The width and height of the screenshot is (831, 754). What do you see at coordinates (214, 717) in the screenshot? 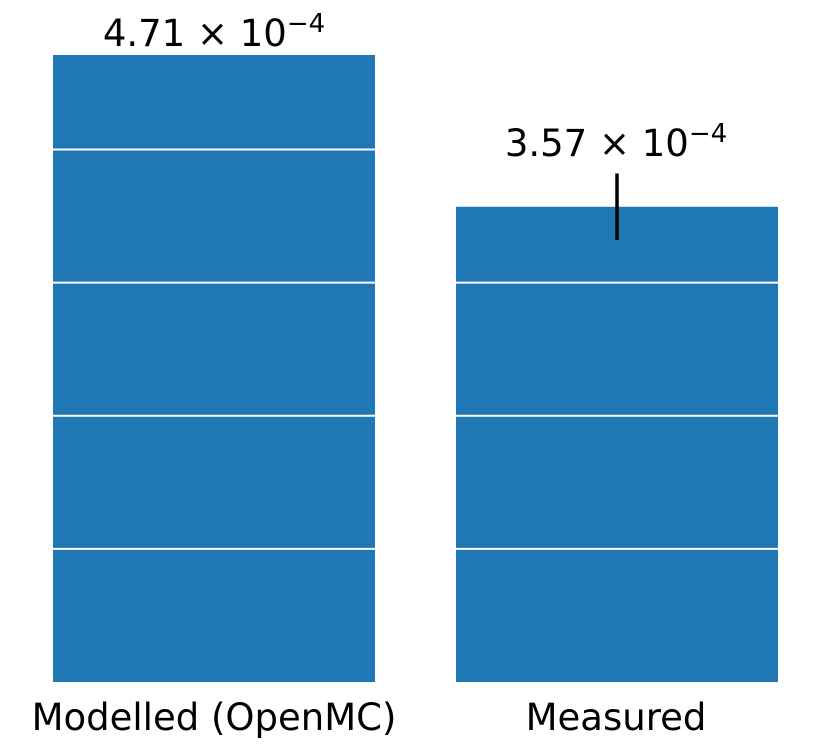
I see `x-tick-label-modelled: Modelled (OpenMC)` at bounding box center [214, 717].